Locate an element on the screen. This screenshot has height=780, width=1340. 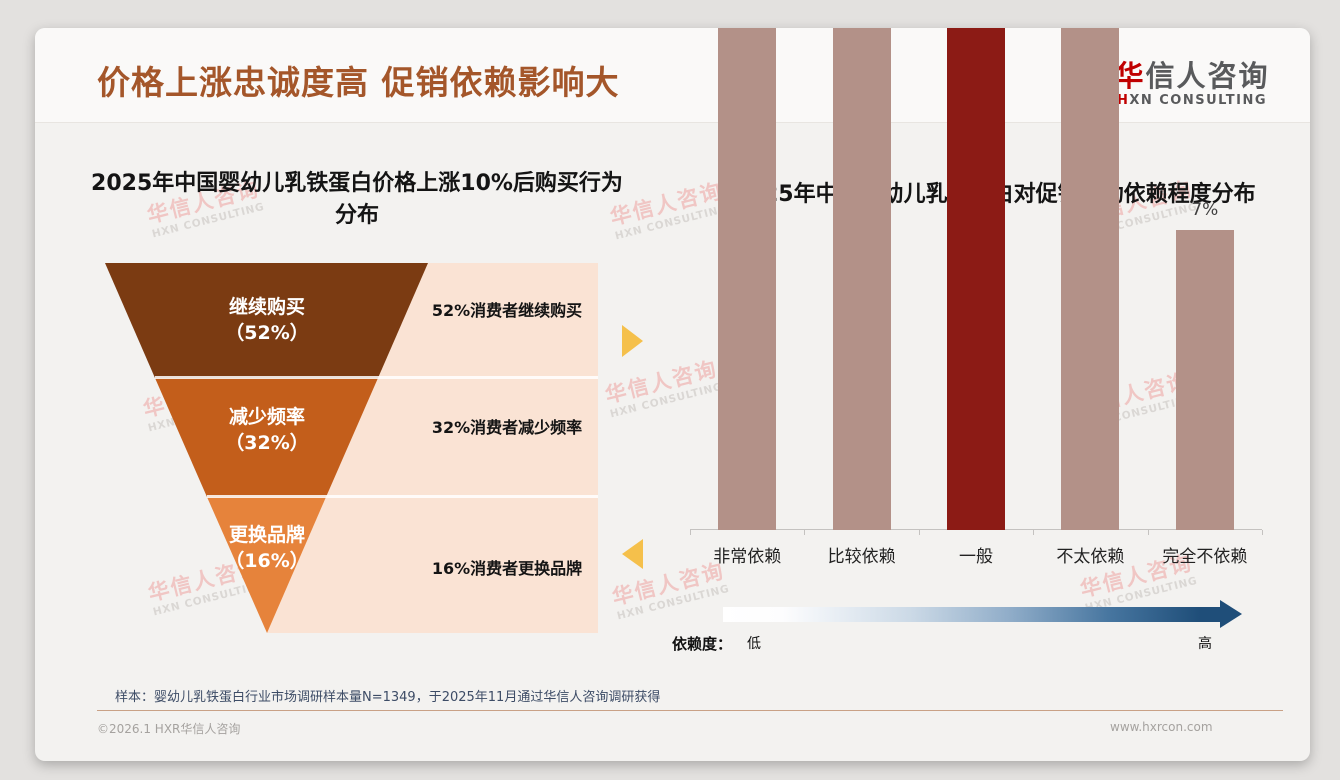
bar-cell: 15% is located at coordinates (1090, 279).